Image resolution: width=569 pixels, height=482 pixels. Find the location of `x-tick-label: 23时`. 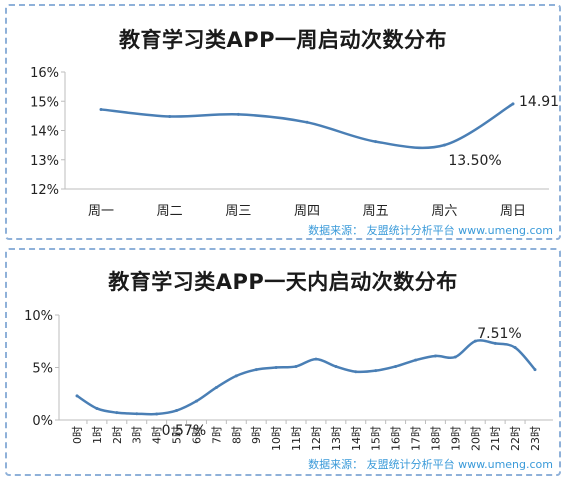

x-tick-label: 23时 is located at coordinates (535, 438).